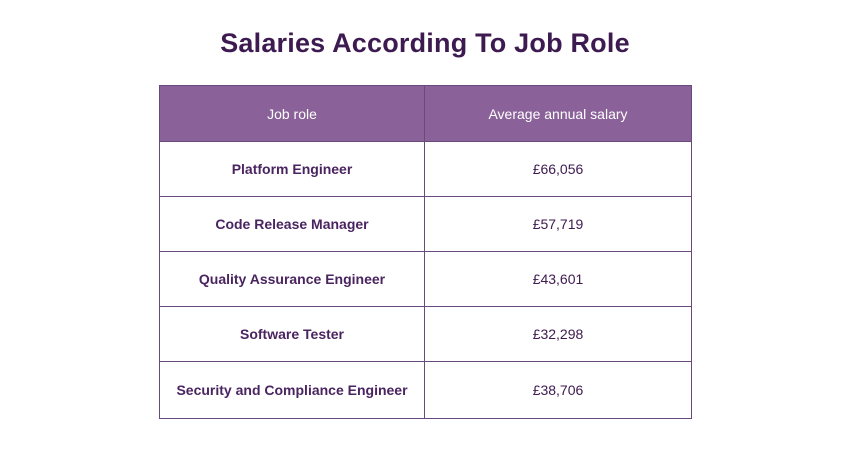 The width and height of the screenshot is (850, 450). I want to click on table-header-row: Job role Average annual salary, so click(425, 113).